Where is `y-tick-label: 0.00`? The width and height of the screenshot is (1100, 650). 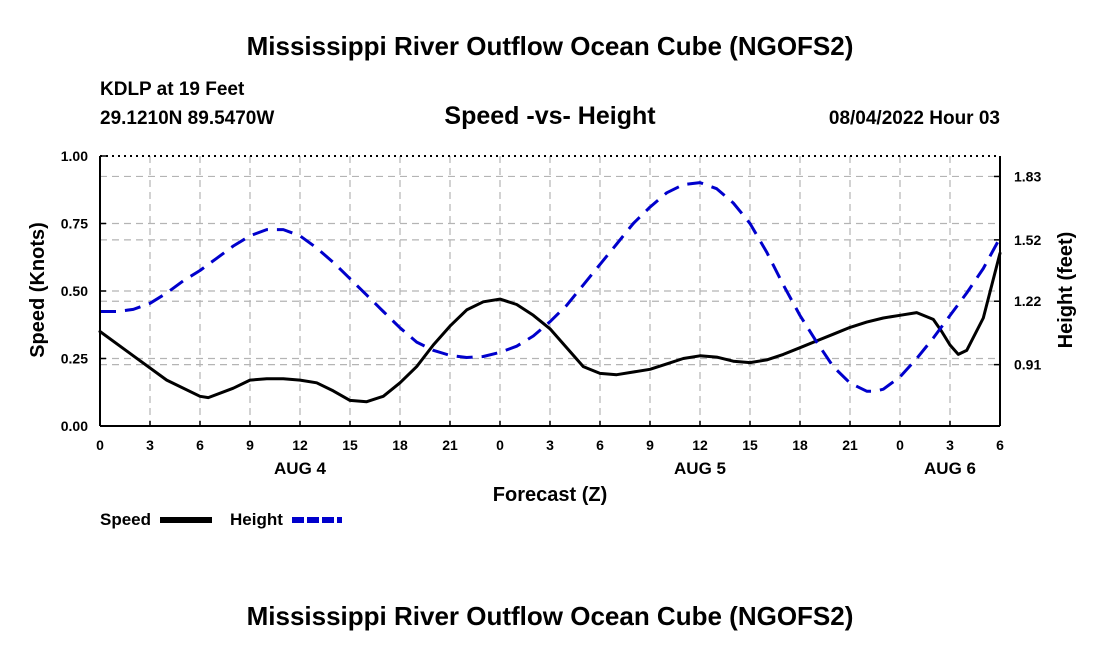 y-tick-label: 0.00 is located at coordinates (74, 426).